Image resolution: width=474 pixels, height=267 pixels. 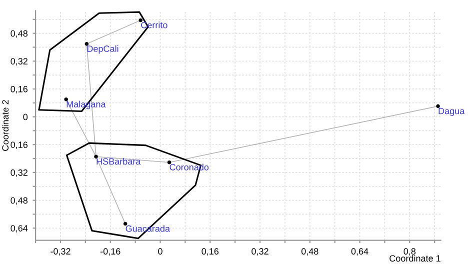 I want to click on x-tick-label: -0,32, so click(x=60, y=252).